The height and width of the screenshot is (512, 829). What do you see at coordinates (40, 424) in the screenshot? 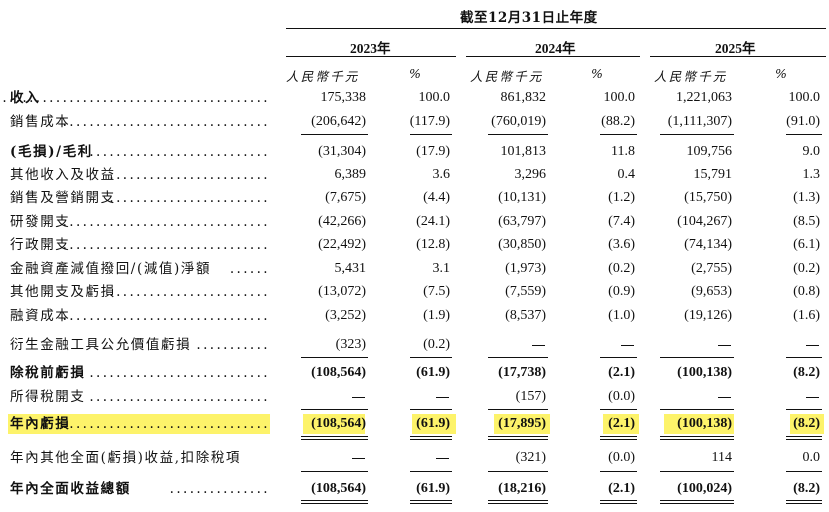
I see `row-label: 年內虧損` at bounding box center [40, 424].